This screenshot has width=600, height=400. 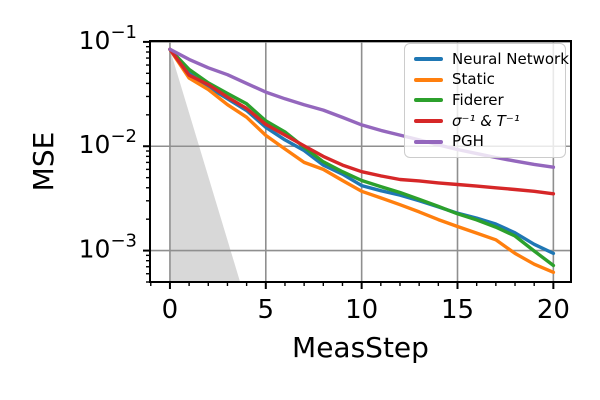 What do you see at coordinates (428, 100) in the screenshot?
I see `legend-swatch-fiderer` at bounding box center [428, 100].